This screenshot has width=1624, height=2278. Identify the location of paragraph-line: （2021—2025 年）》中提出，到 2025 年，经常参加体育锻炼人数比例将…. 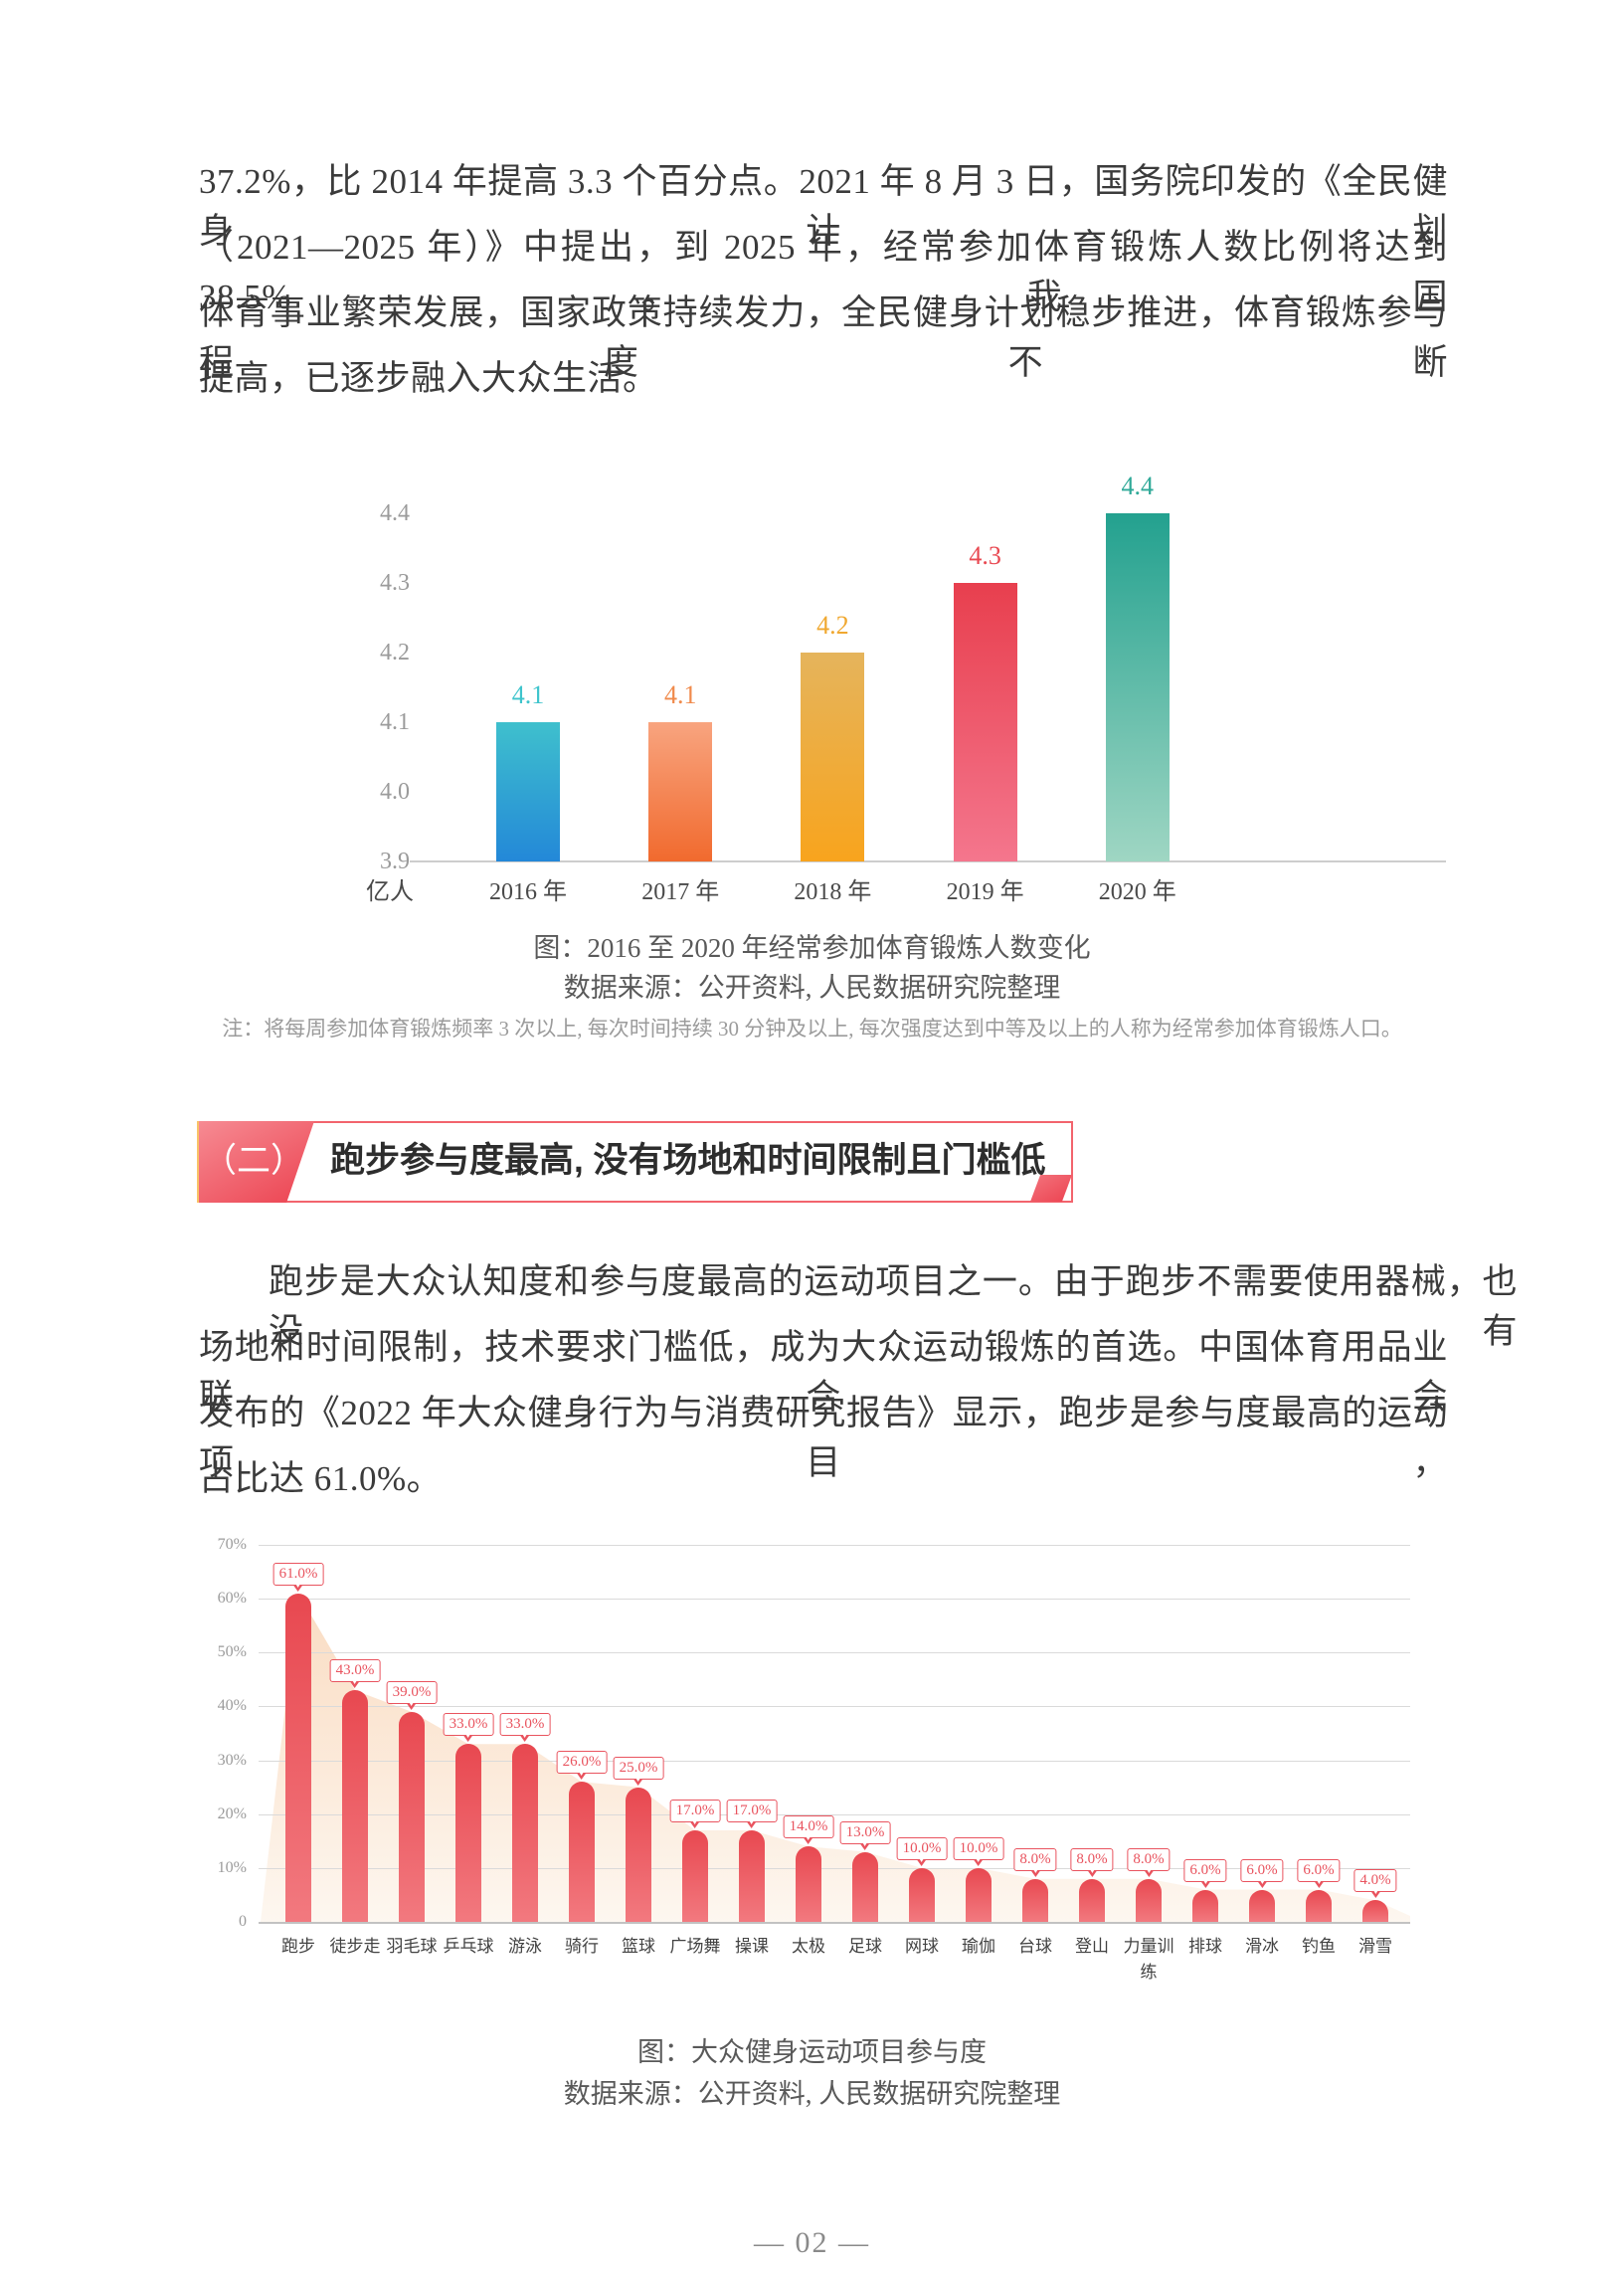
(823, 272).